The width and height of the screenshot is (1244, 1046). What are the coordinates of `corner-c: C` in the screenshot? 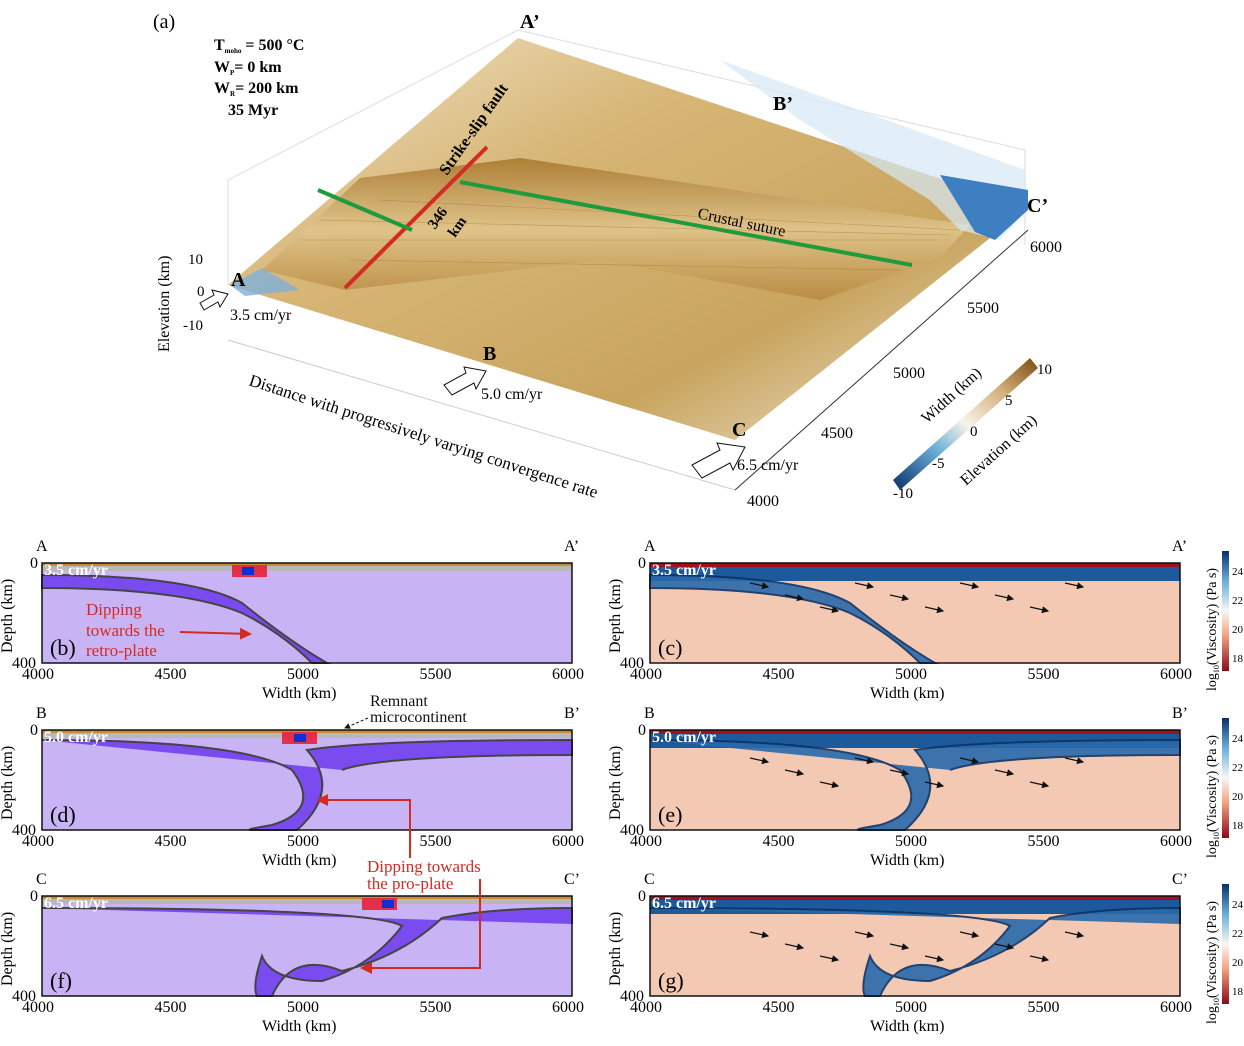 It's located at (739, 430).